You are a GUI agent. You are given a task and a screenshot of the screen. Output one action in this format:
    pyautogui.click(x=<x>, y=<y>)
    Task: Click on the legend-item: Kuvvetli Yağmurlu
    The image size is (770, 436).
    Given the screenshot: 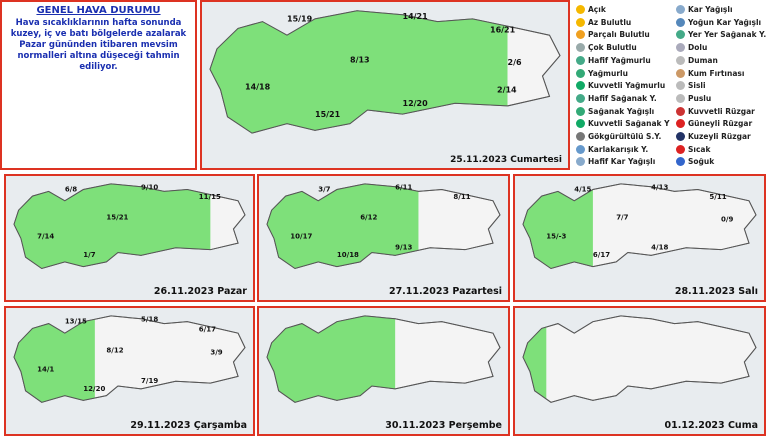 What is the action you would take?
    pyautogui.click(x=620, y=85)
    